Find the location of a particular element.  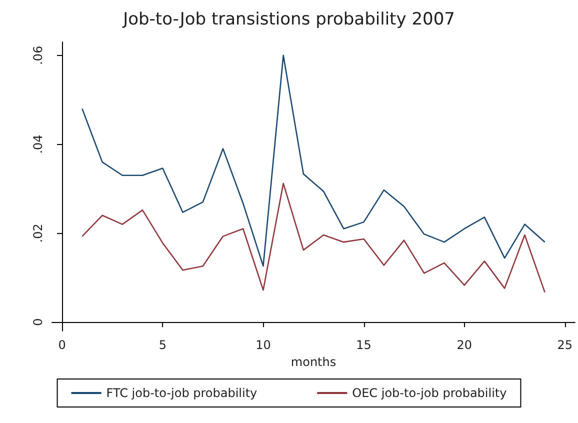

y-tick-label: .06 is located at coordinates (38, 55).